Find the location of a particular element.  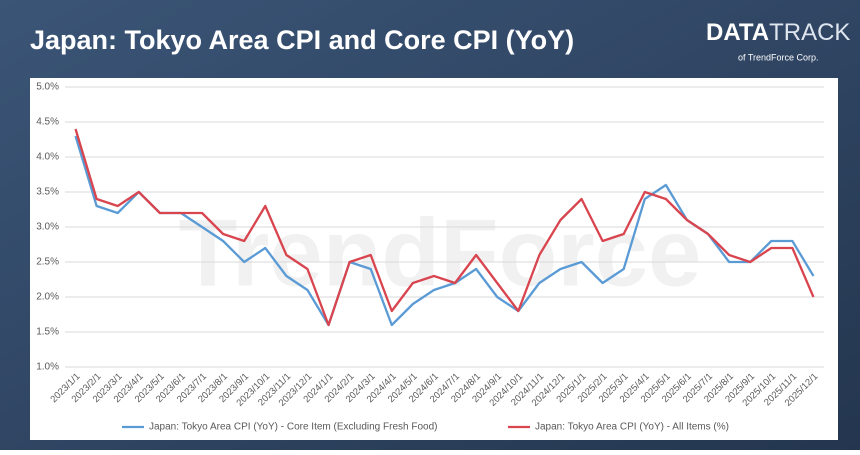

logo: DATATRACK is located at coordinates (778, 32).